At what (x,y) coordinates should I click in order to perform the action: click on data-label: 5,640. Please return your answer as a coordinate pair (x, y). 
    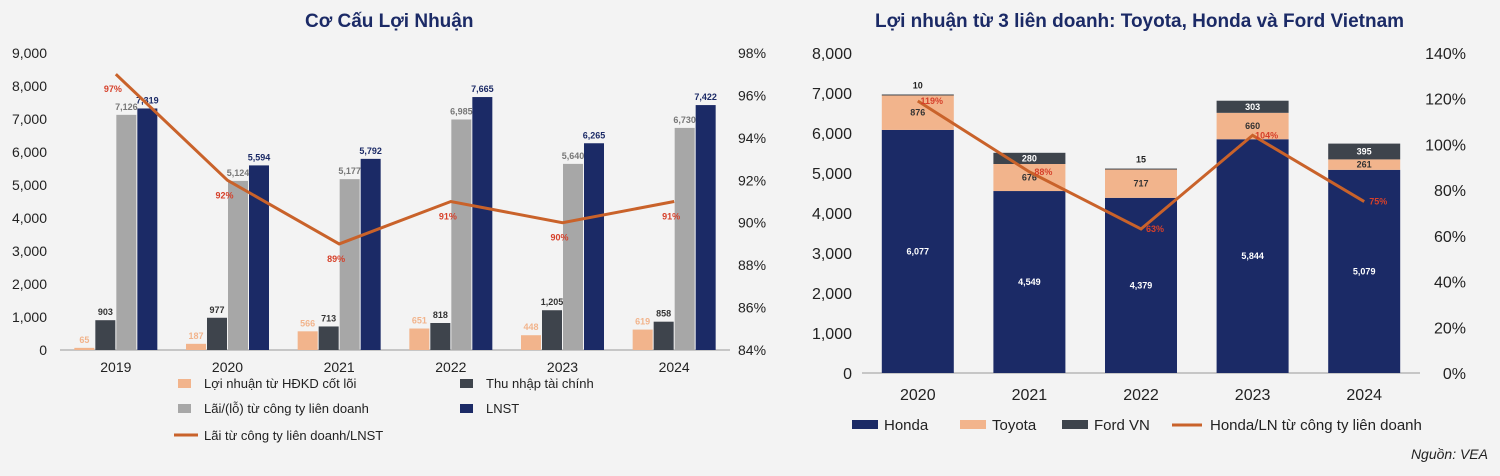
    Looking at the image, I should click on (573, 156).